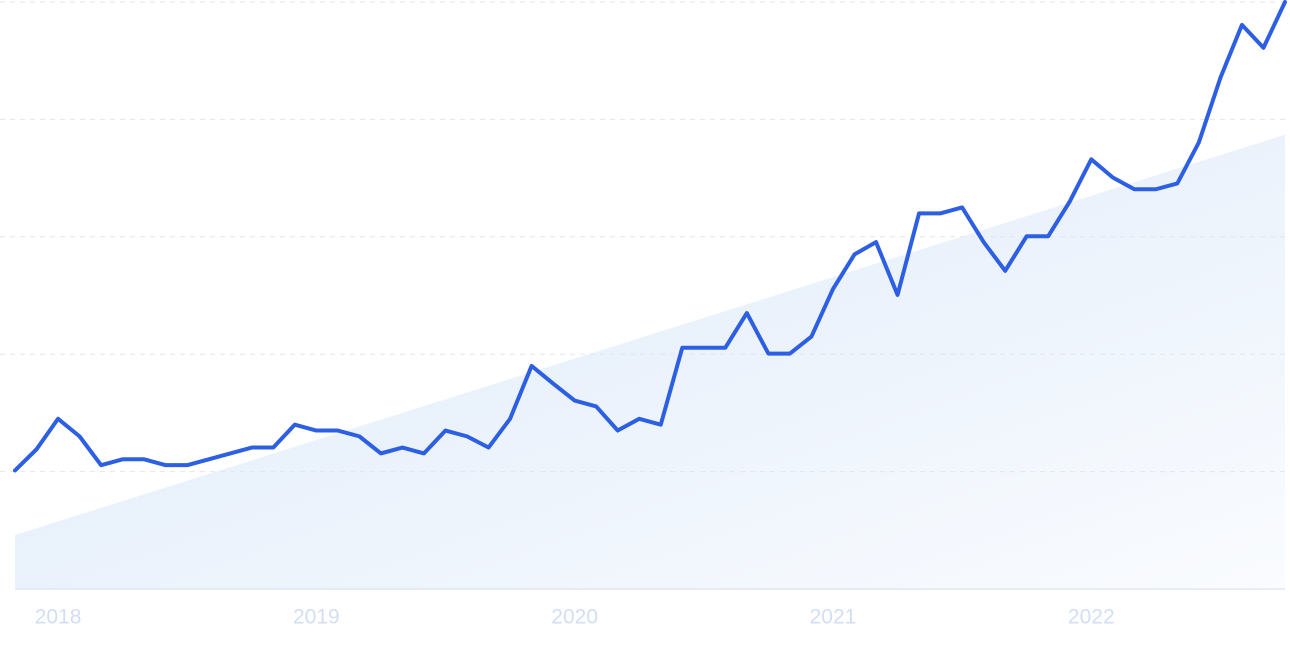 This screenshot has height=645, width=1290. I want to click on x-tick-label: 2021, so click(833, 617).